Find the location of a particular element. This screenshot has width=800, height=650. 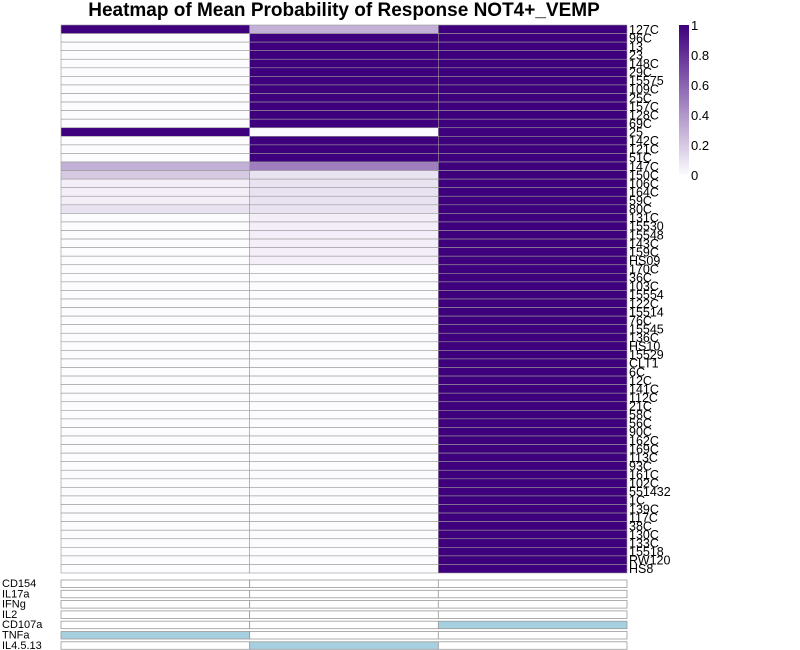

legend-tick-label: 1 is located at coordinates (694, 25).